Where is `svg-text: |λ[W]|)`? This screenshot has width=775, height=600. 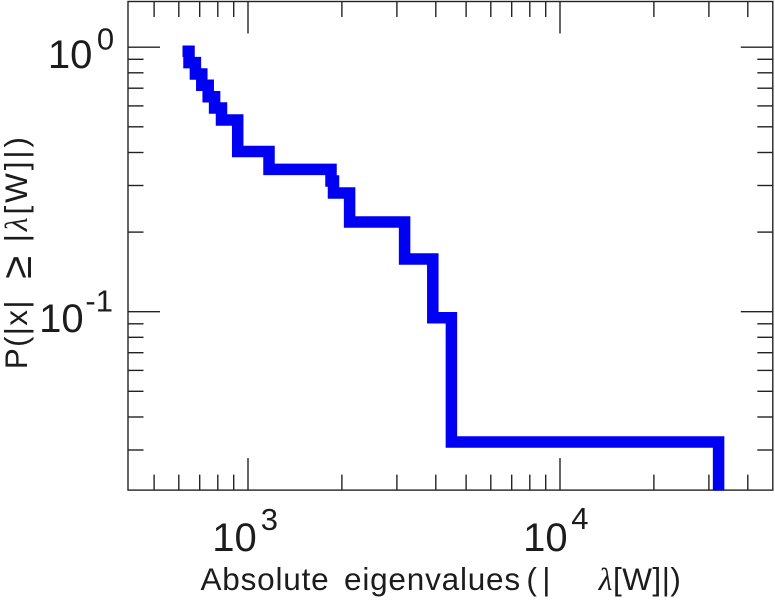
svg-text: |λ[W]|) is located at coordinates (17, 188).